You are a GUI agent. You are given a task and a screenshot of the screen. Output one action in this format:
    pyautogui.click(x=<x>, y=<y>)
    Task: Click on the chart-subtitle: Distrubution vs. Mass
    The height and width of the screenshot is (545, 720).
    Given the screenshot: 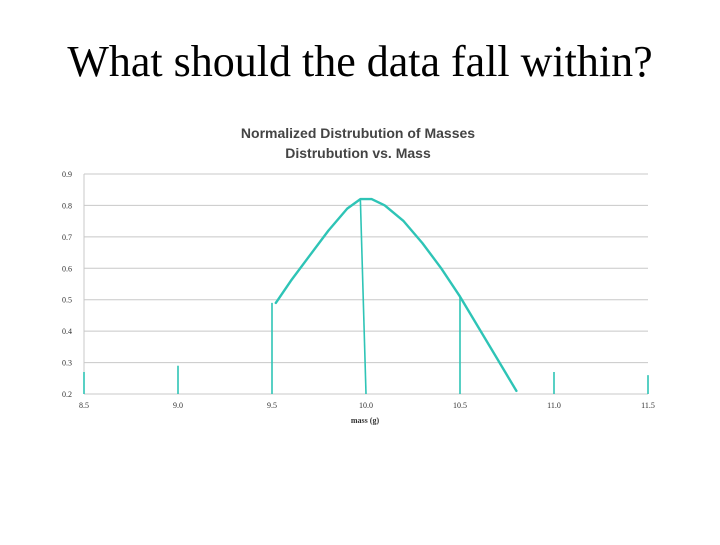 What is the action you would take?
    pyautogui.click(x=358, y=153)
    